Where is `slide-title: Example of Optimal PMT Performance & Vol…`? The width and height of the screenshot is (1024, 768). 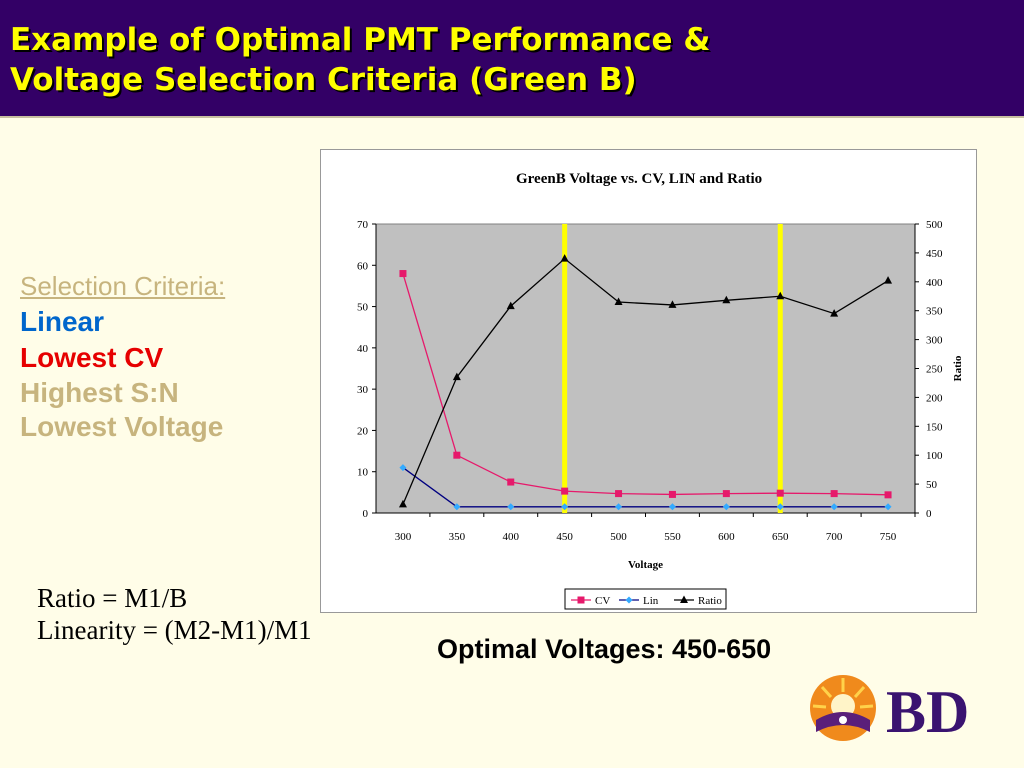
slide-title: Example of Optimal PMT Performance & Vol… is located at coordinates (510, 60).